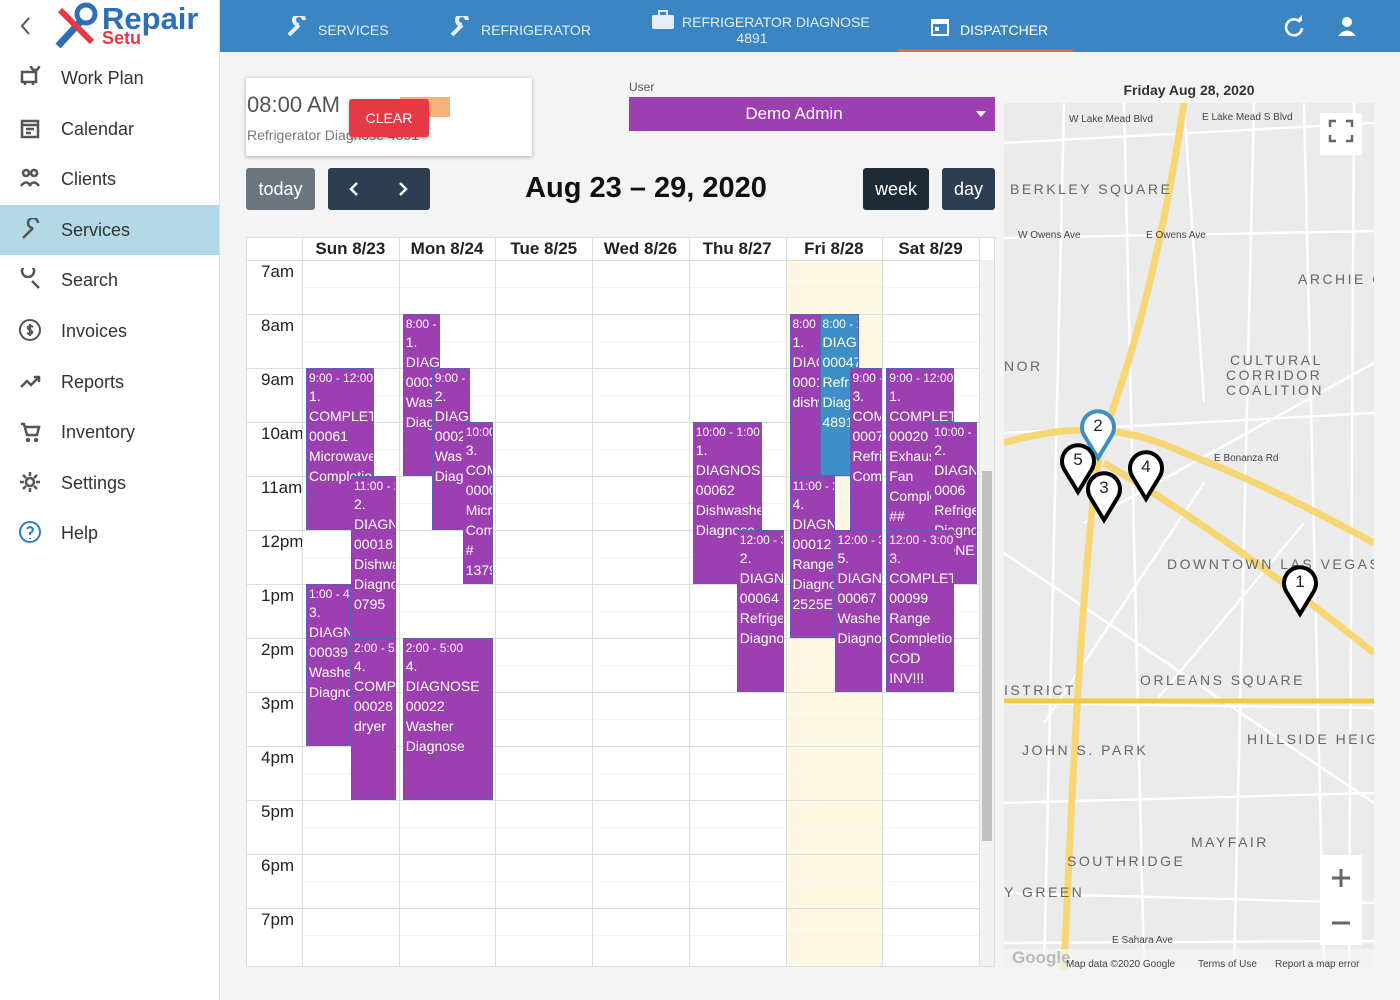  Describe the element at coordinates (278, 757) in the screenshot. I see `hour-label: 4pm` at that location.